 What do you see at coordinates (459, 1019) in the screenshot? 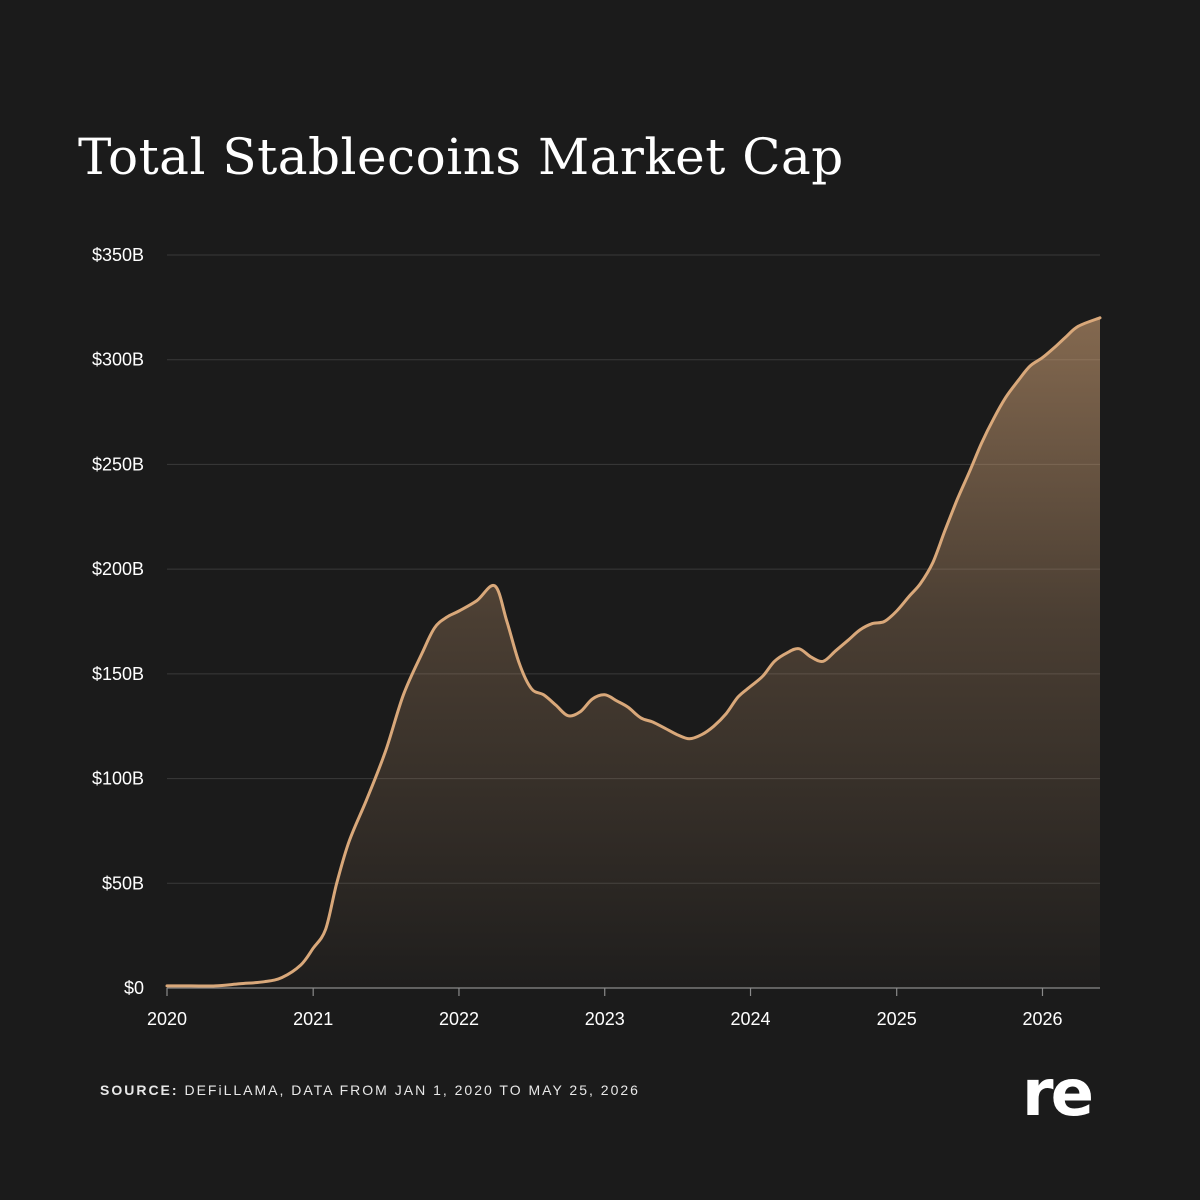
I see `x-tick-label: 2022` at bounding box center [459, 1019].